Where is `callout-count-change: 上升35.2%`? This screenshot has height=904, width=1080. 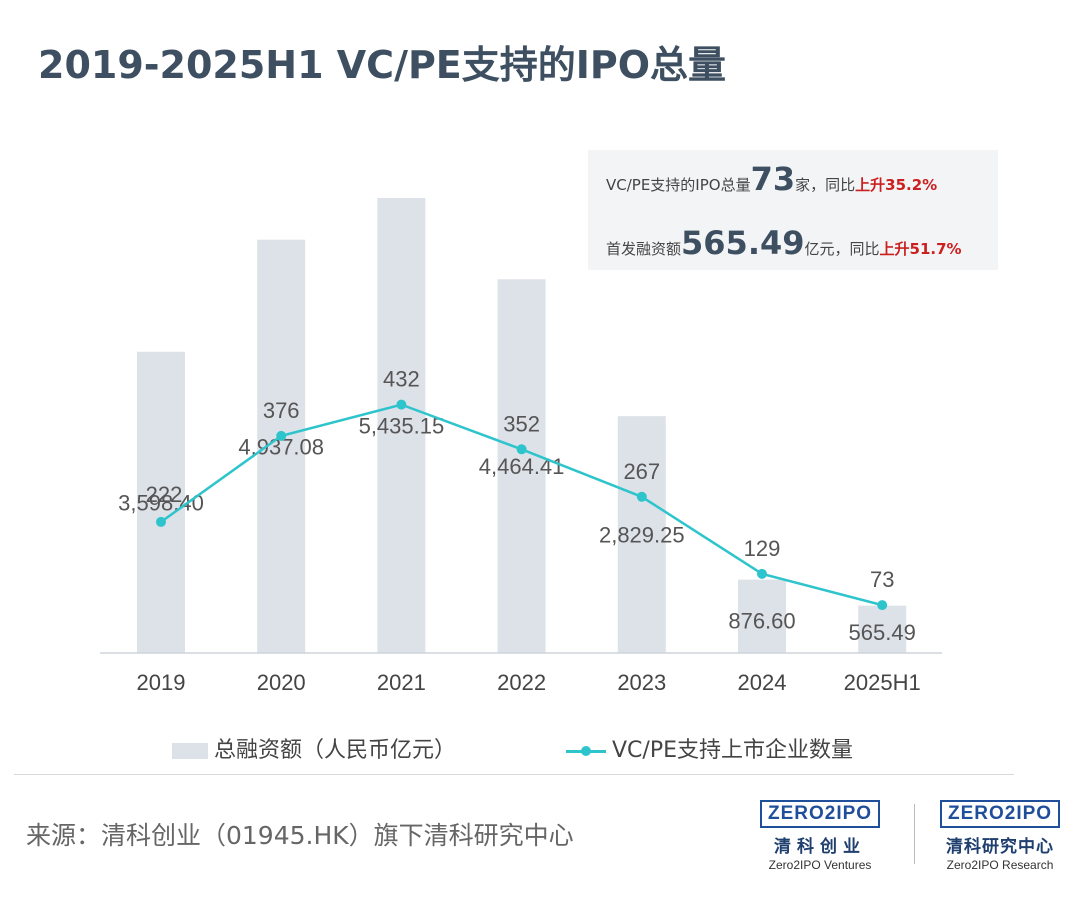 callout-count-change: 上升35.2% is located at coordinates (896, 185).